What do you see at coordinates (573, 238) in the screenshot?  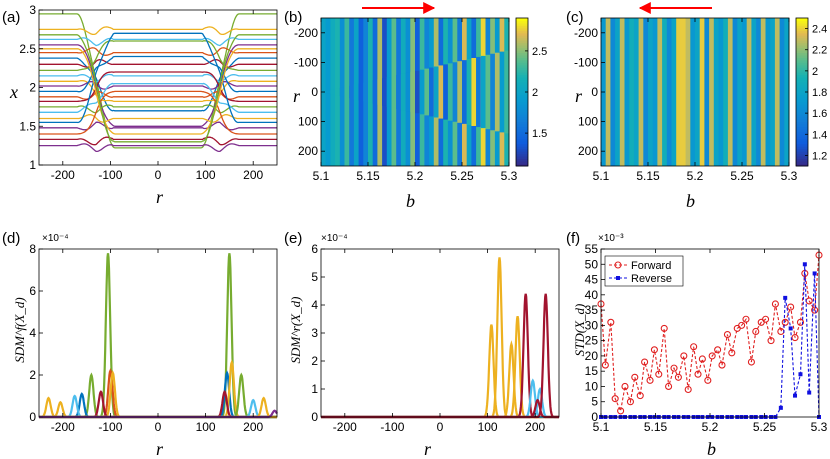 I see `panel-tag-f: (f)` at bounding box center [573, 238].